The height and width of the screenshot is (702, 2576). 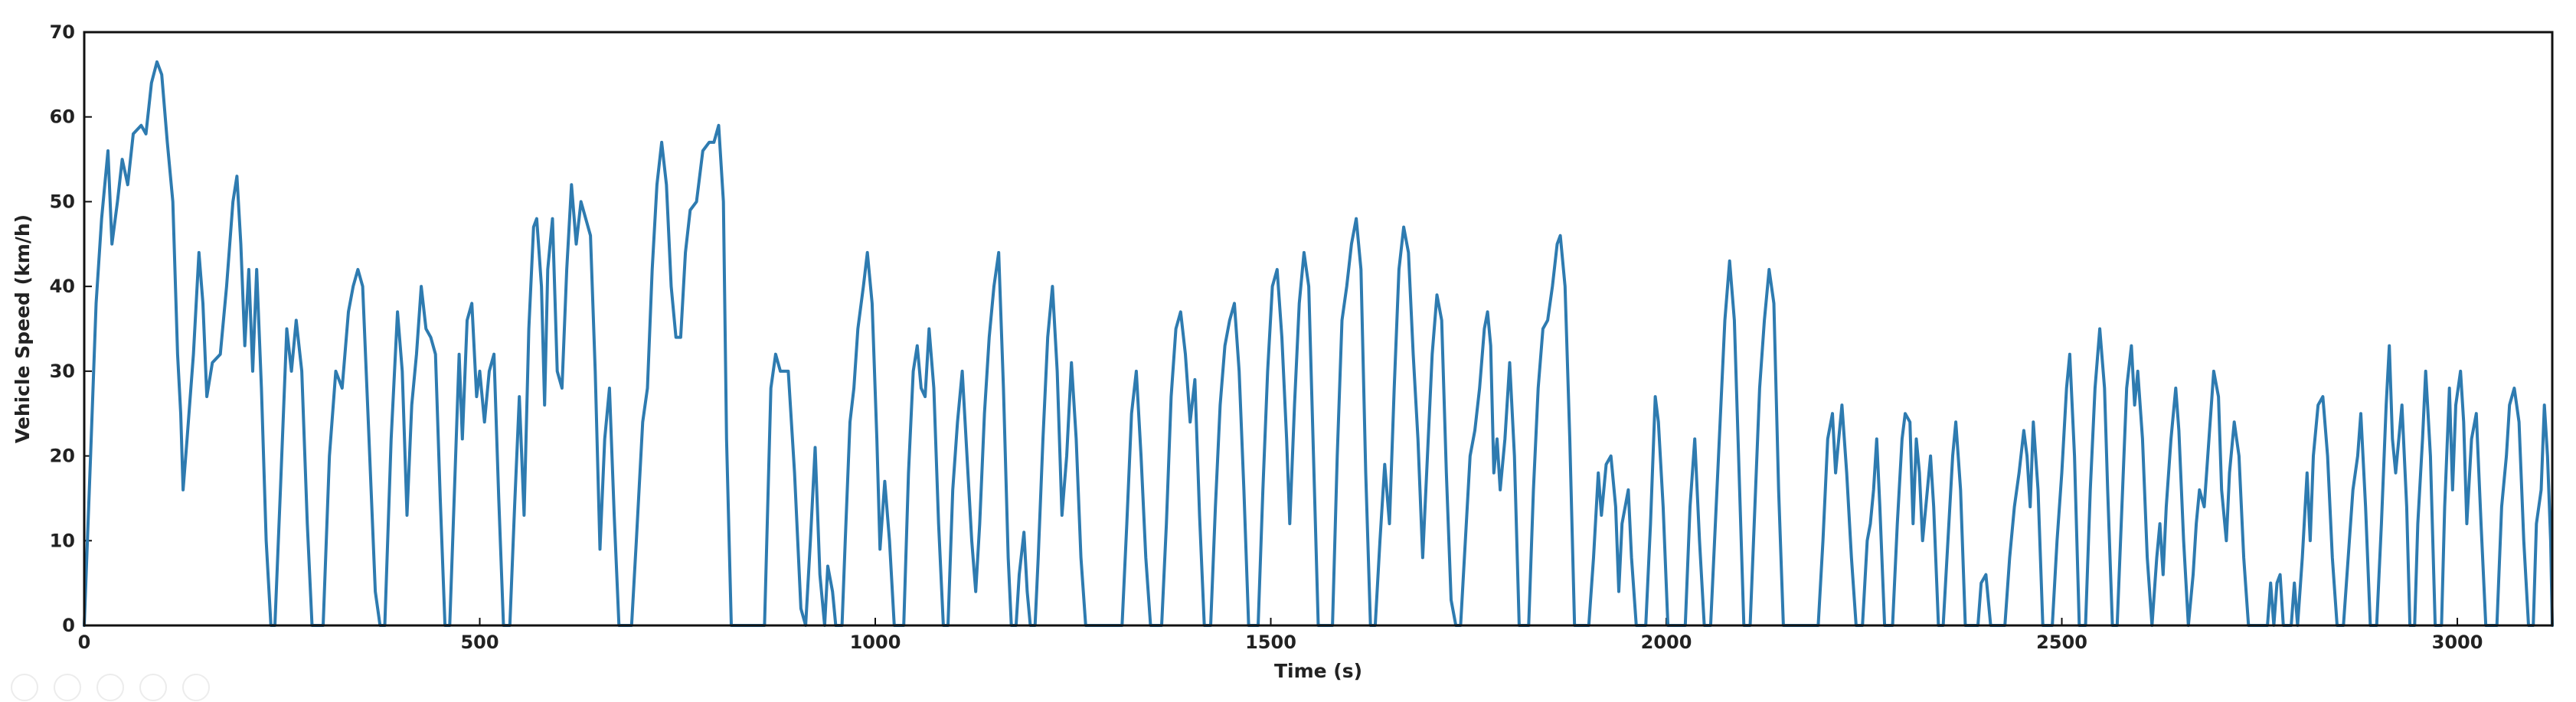 What do you see at coordinates (196, 688) in the screenshot?
I see `minus-icon` at bounding box center [196, 688].